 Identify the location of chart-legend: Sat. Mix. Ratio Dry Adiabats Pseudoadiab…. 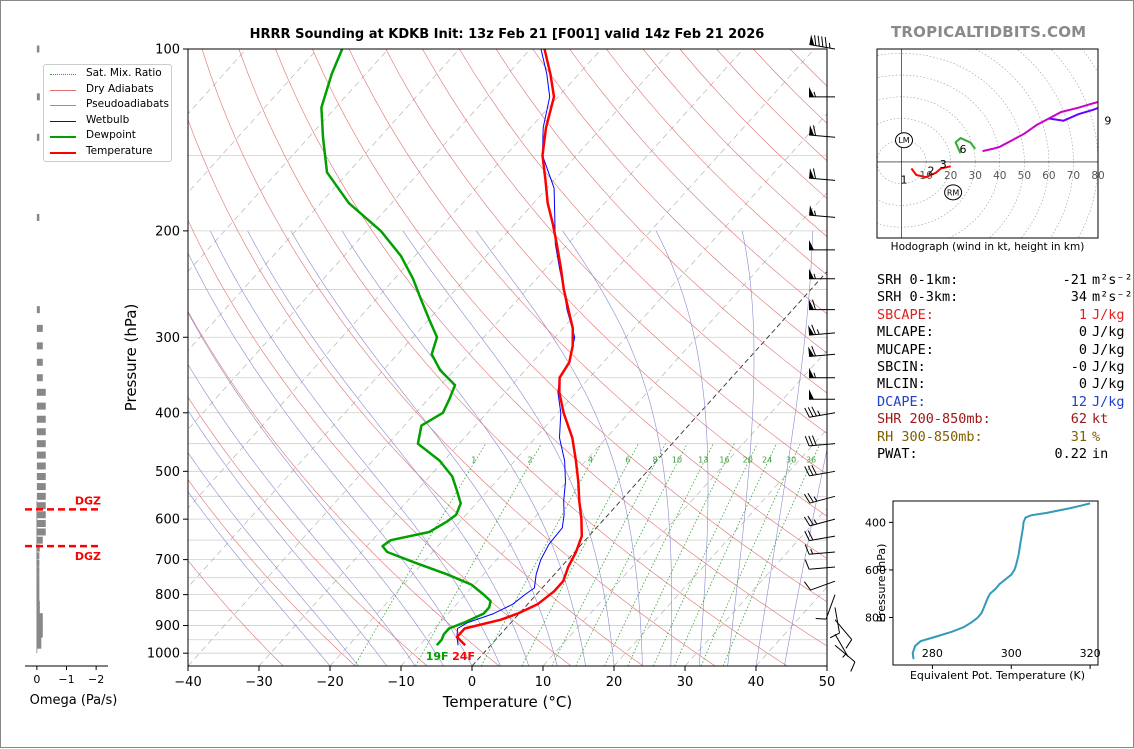
(107, 113).